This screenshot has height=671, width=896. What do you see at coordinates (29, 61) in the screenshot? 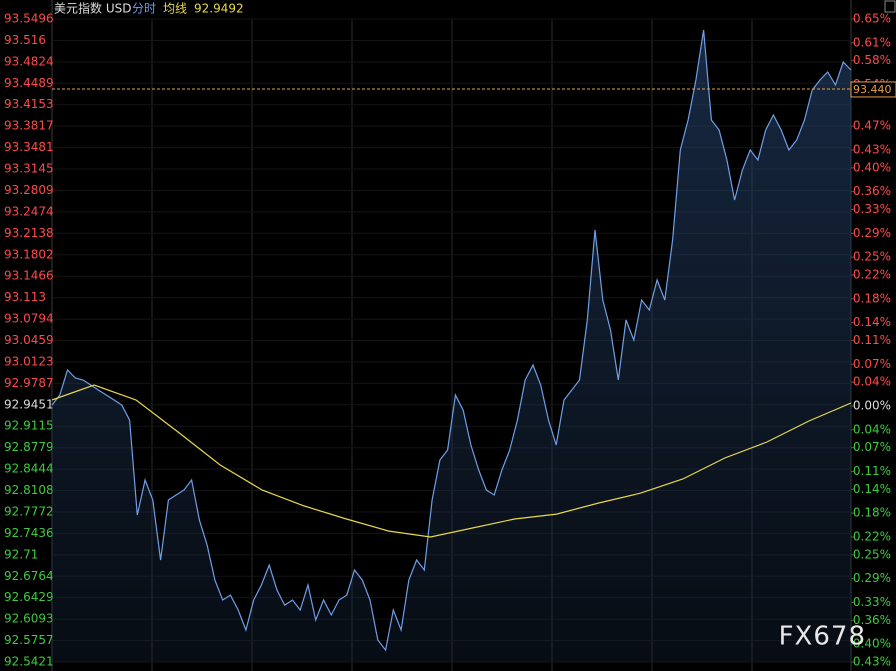
I see `y-tick-label: 93.4824` at bounding box center [29, 61].